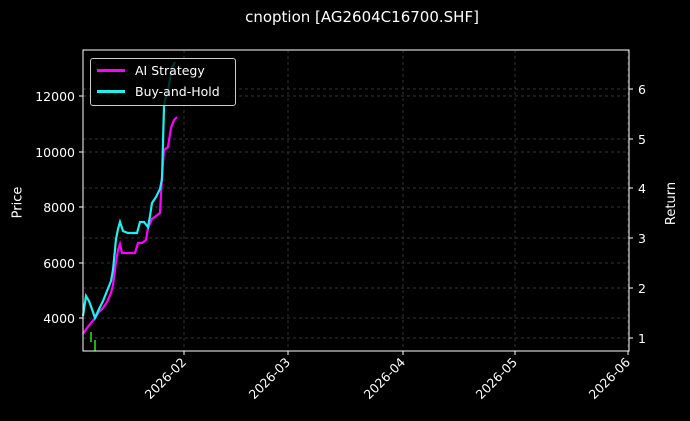  I want to click on x-tick: 2026-03, so click(270, 379).